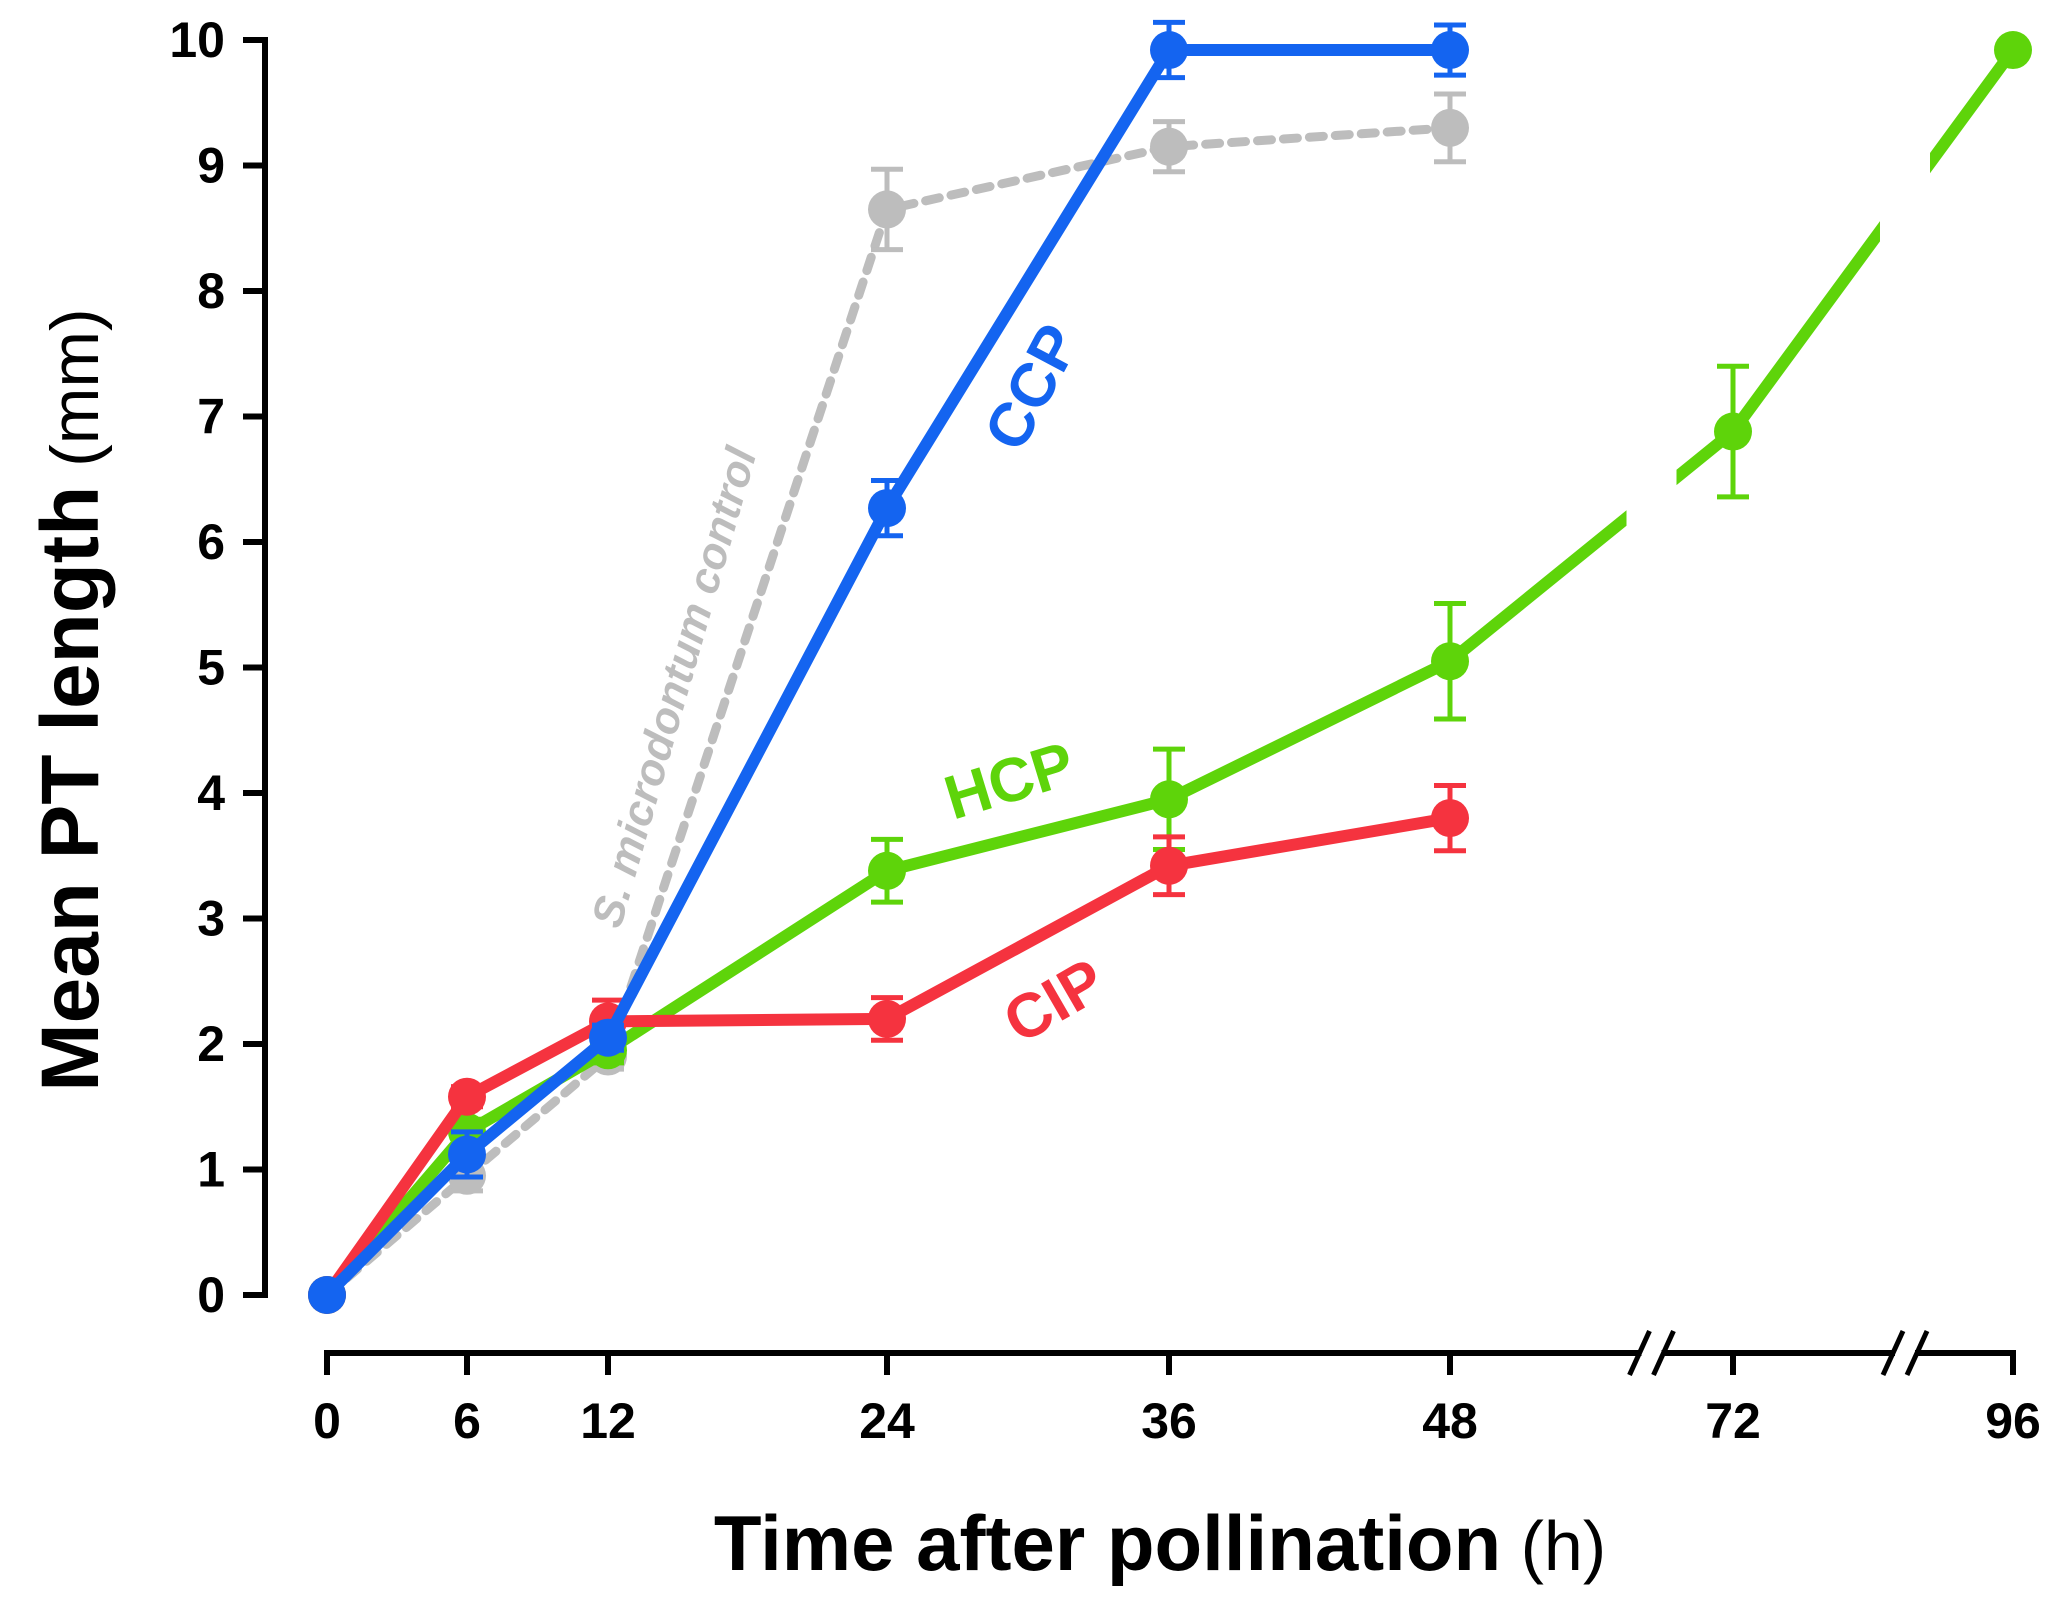 The height and width of the screenshot is (1598, 2055). What do you see at coordinates (1733, 1421) in the screenshot?
I see `x-tick-label-72: 72` at bounding box center [1733, 1421].